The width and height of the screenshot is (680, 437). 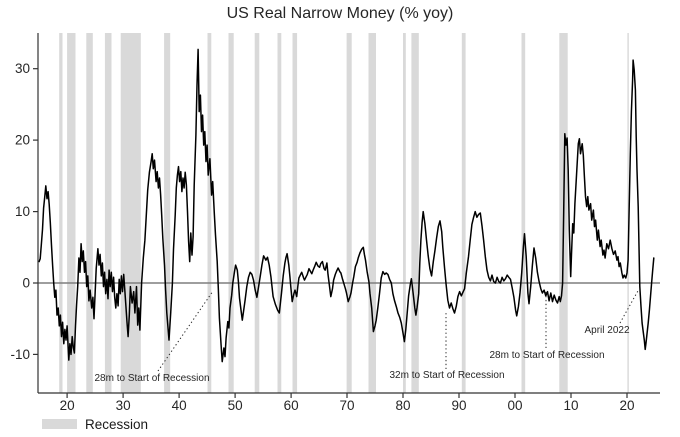 What do you see at coordinates (20, 354) in the screenshot?
I see `y-tick-label: -10` at bounding box center [20, 354].